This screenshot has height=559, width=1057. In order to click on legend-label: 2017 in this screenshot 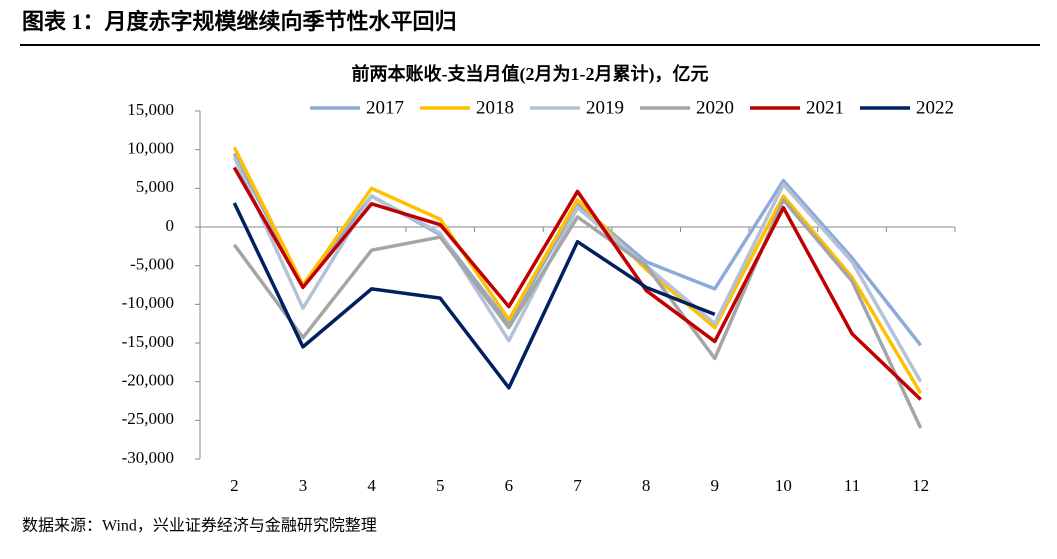, I will do `click(385, 107)`.